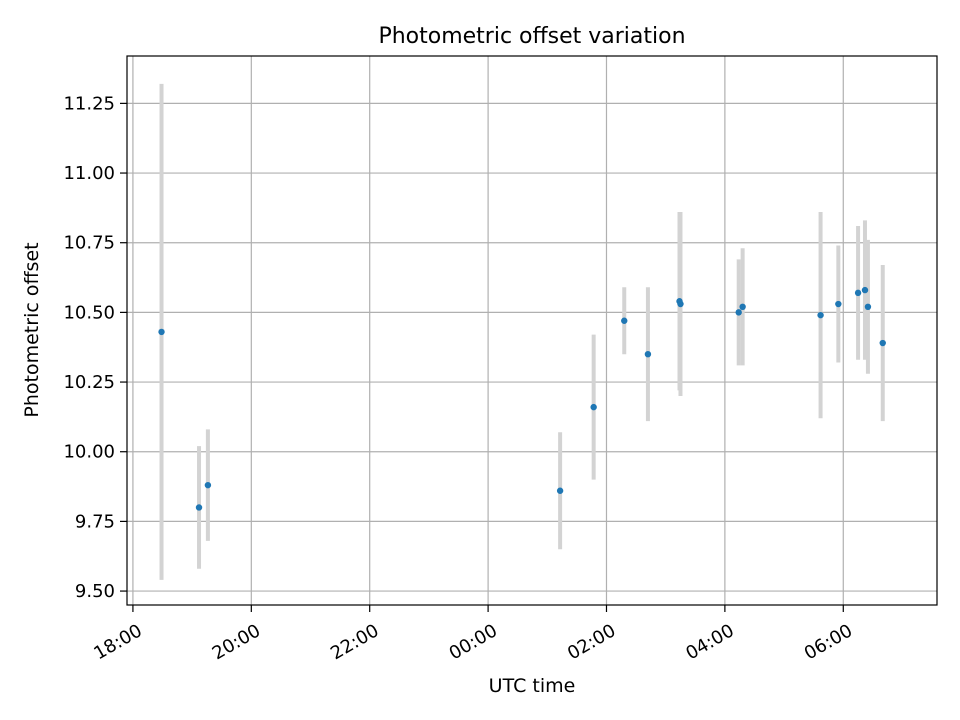  Describe the element at coordinates (531, 36) in the screenshot. I see `chart-title: Photometric offset variation` at that location.